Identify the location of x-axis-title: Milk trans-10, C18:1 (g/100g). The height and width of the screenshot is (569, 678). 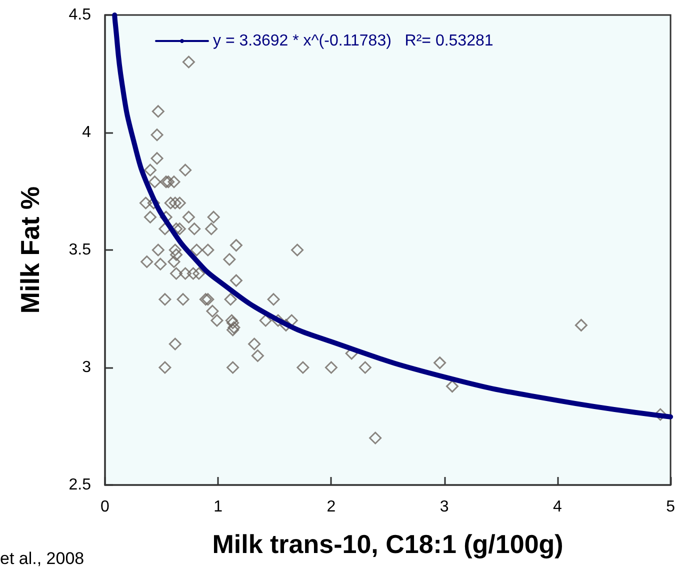
(388, 544).